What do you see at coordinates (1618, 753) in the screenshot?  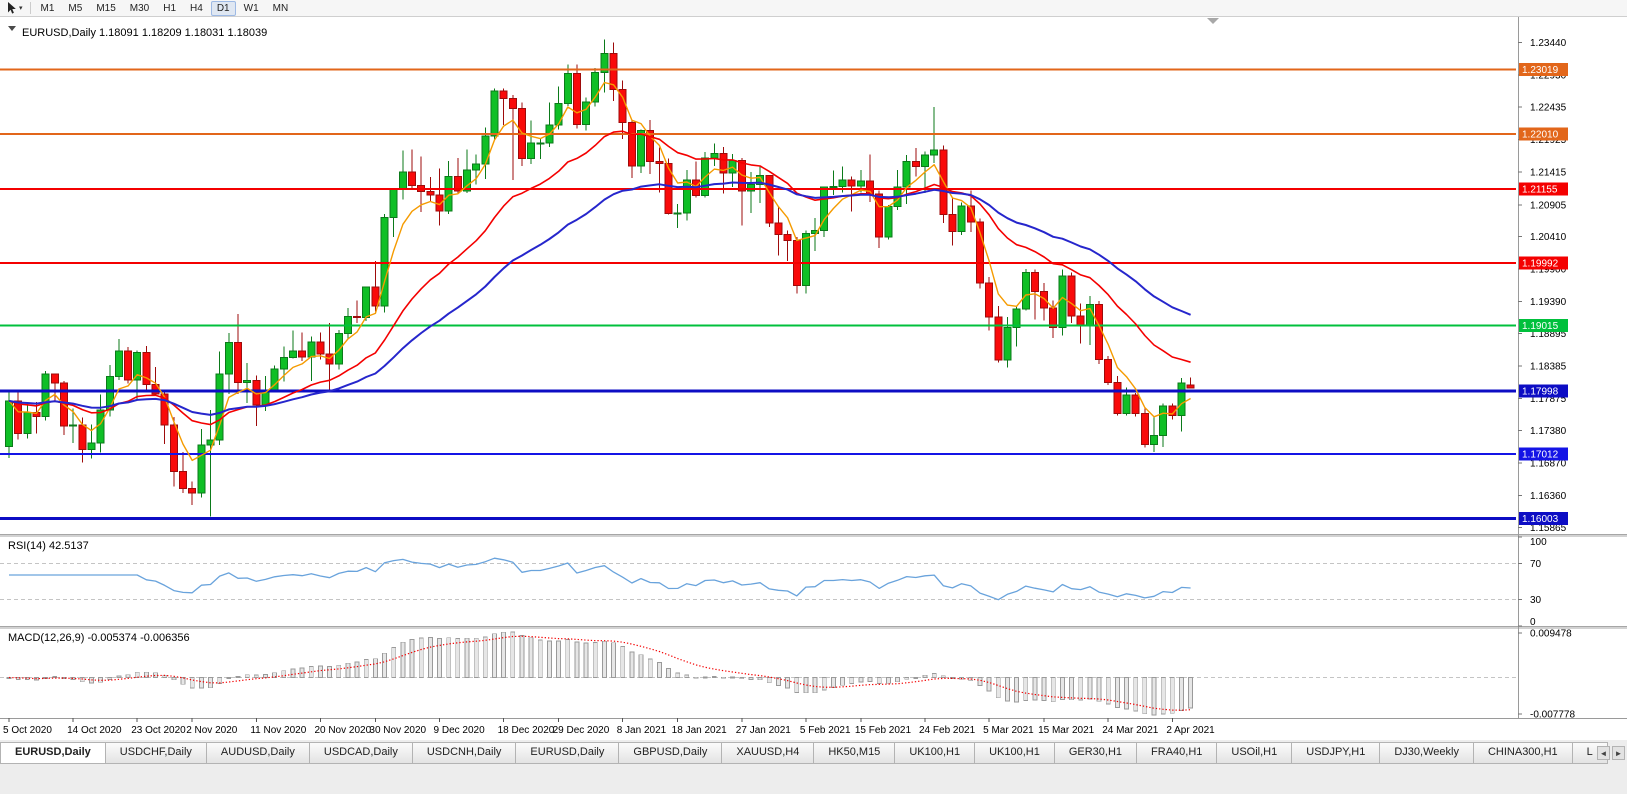 I see `tabs-scroll-right-button: ►` at bounding box center [1618, 753].